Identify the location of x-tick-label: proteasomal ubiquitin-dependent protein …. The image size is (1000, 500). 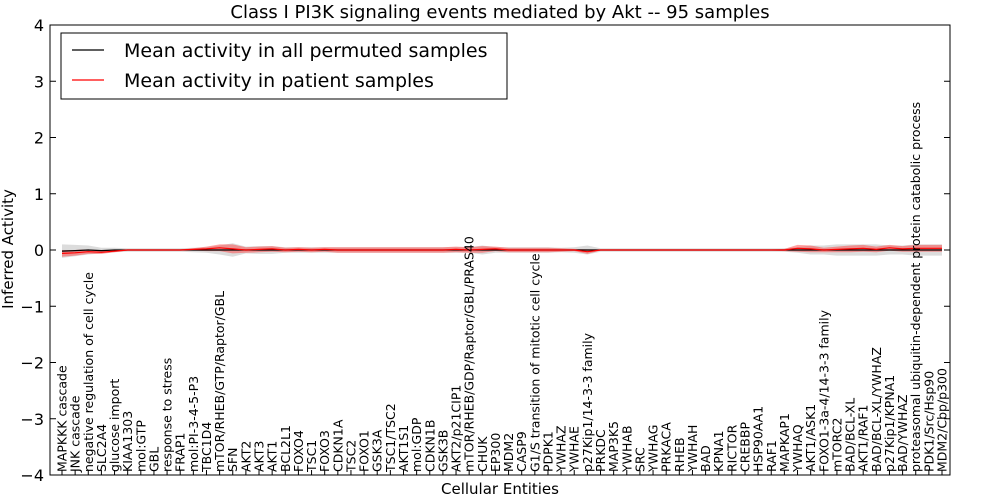
(915, 287).